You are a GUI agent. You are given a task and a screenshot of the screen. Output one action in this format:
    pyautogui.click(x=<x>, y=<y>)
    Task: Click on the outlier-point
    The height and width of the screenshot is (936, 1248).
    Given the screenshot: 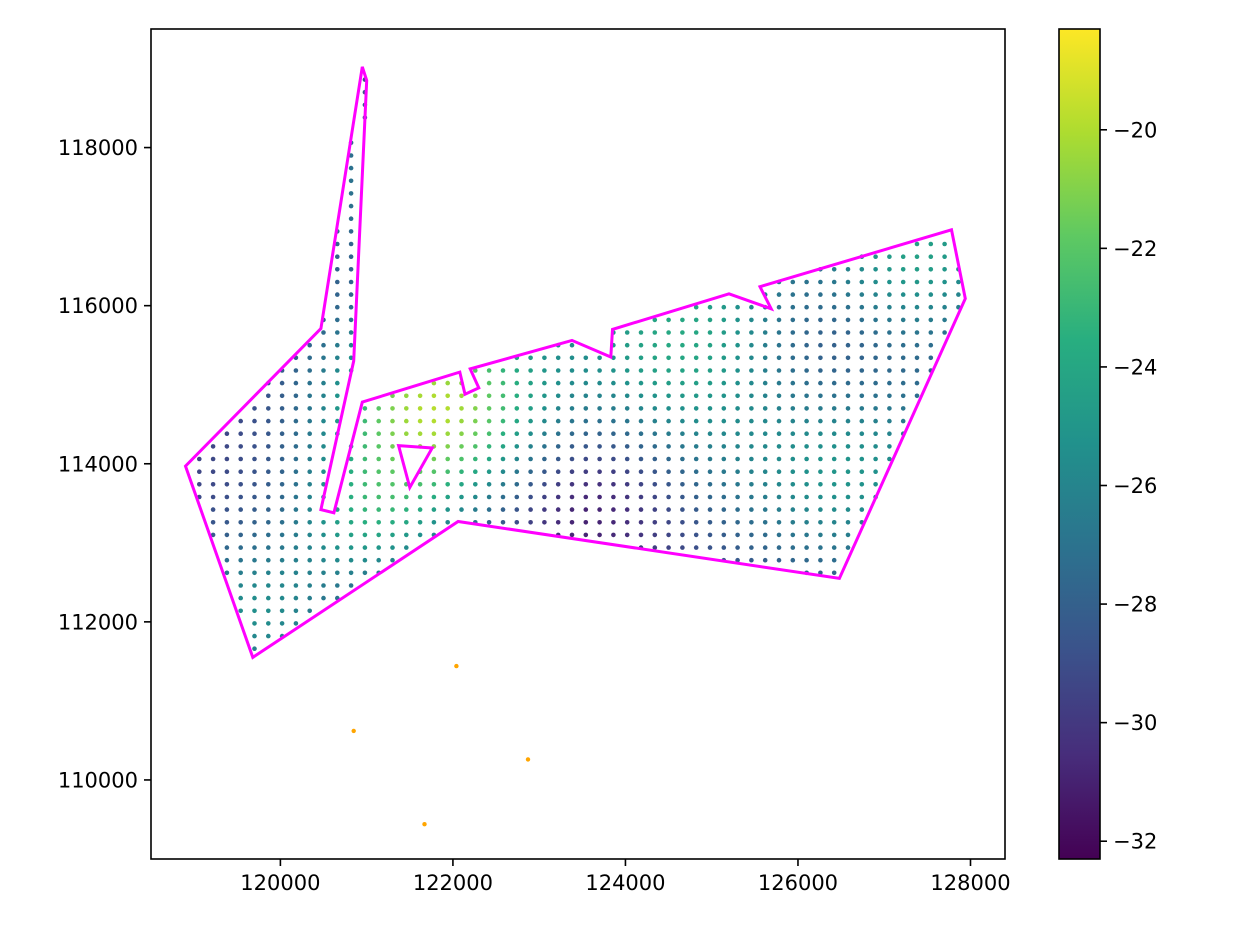 What is the action you would take?
    pyautogui.click(x=528, y=759)
    